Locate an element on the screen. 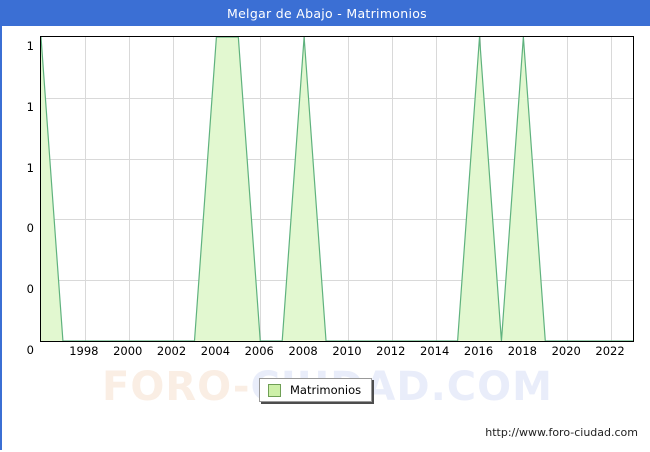  x-axis-tick-label: 2006 is located at coordinates (259, 351).